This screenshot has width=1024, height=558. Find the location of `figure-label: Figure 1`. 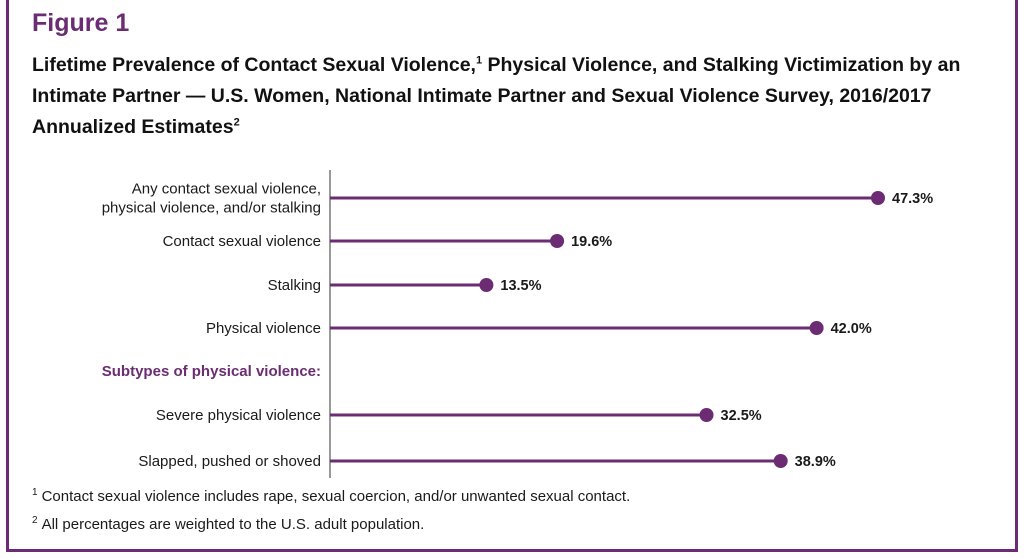

figure-label: Figure 1 is located at coordinates (81, 23).